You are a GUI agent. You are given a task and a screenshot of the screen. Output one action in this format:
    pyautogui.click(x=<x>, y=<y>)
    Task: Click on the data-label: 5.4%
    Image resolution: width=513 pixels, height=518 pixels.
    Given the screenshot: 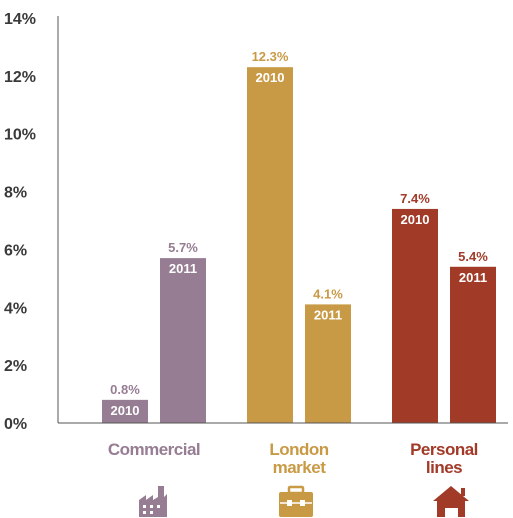 What is the action you would take?
    pyautogui.click(x=473, y=256)
    